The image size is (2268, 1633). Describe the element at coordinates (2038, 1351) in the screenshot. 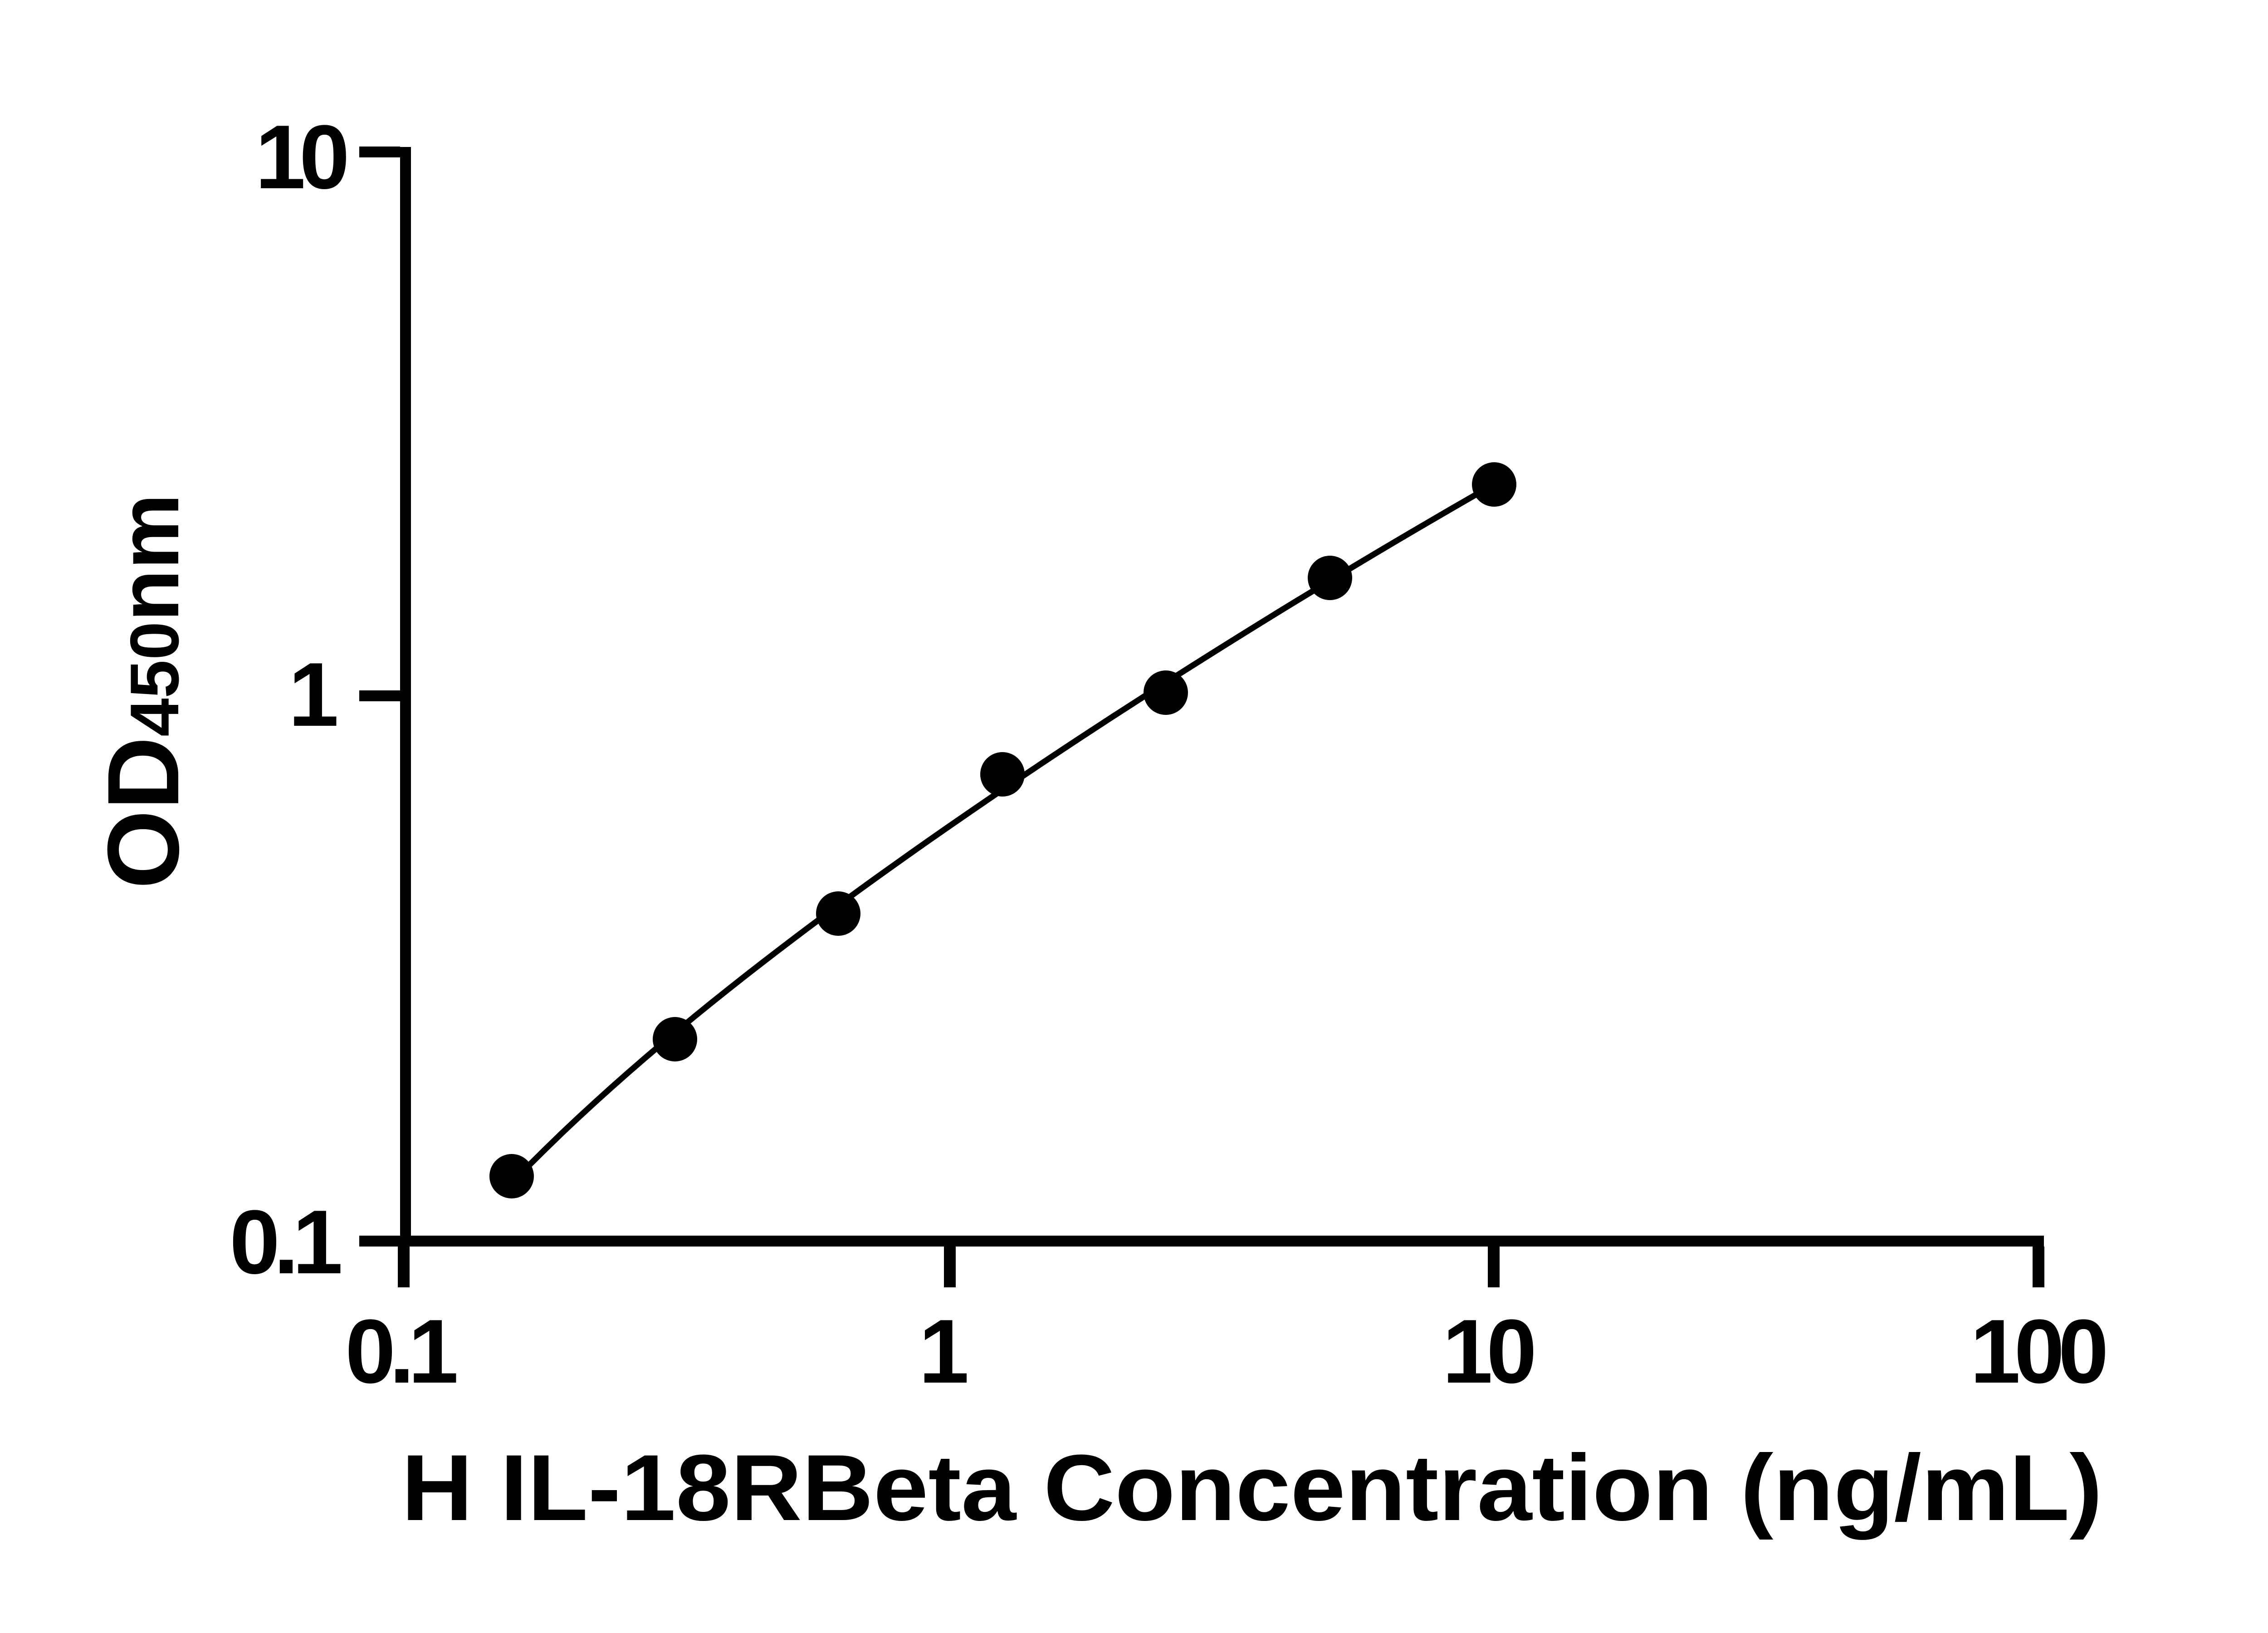

I see `svg-text: 100` at that location.